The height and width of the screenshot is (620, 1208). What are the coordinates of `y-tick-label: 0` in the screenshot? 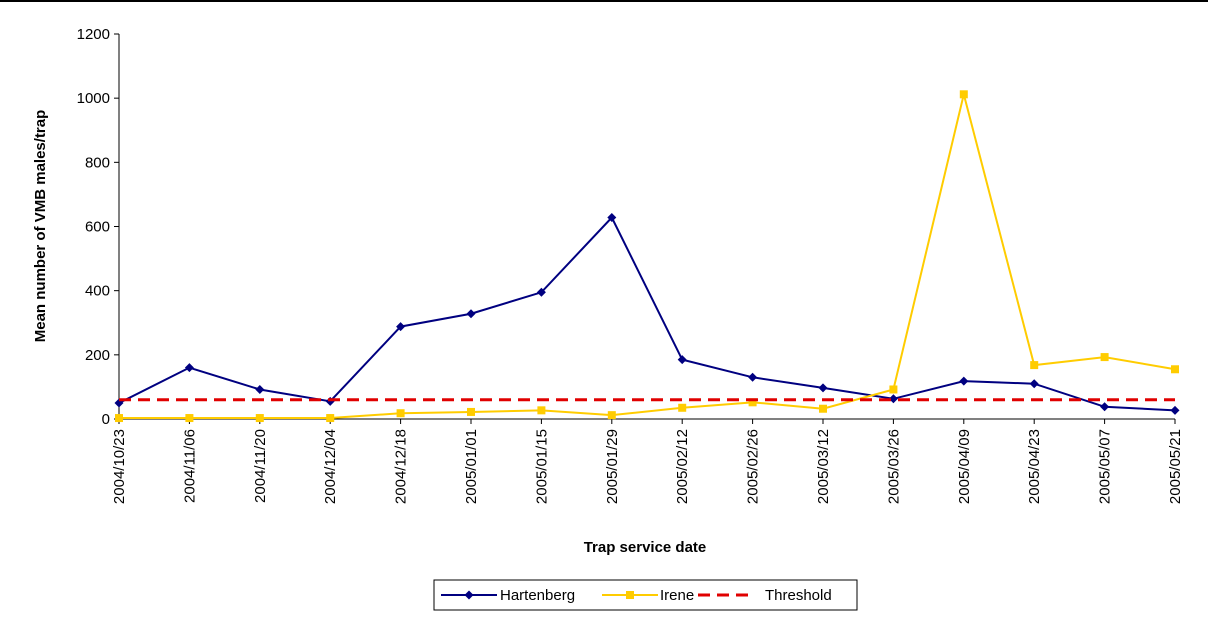 It's located at (106, 419).